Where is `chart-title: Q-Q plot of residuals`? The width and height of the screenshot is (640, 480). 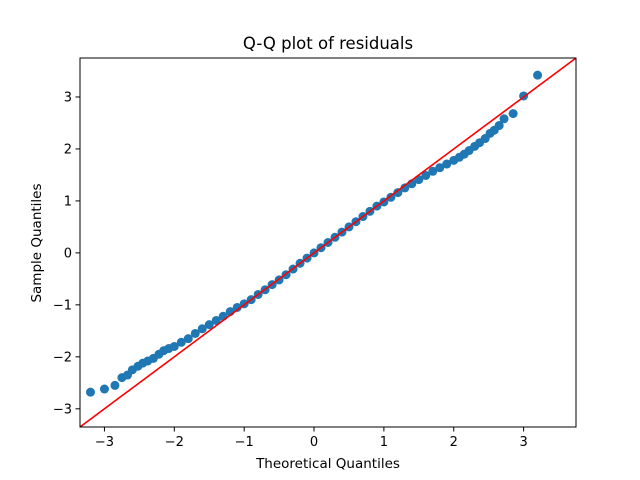 chart-title: Q-Q plot of residuals is located at coordinates (328, 43).